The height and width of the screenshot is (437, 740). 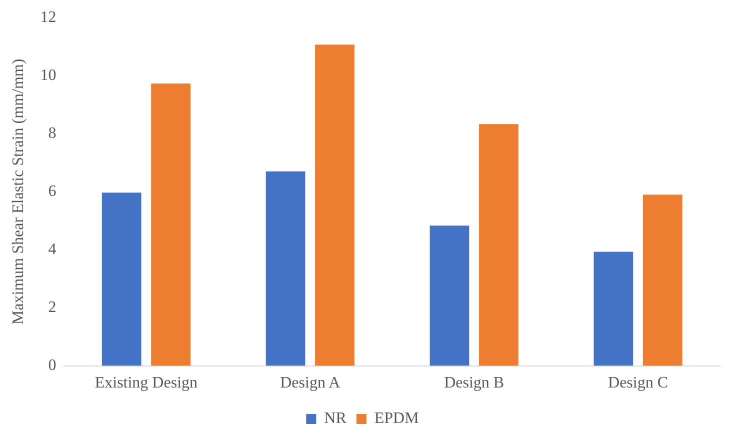 What do you see at coordinates (52, 307) in the screenshot?
I see `y-tick-label: 2` at bounding box center [52, 307].